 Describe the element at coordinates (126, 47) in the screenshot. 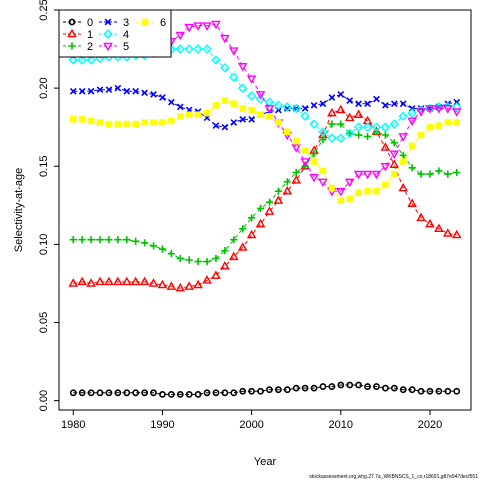

I see `legend-label: 5` at that location.